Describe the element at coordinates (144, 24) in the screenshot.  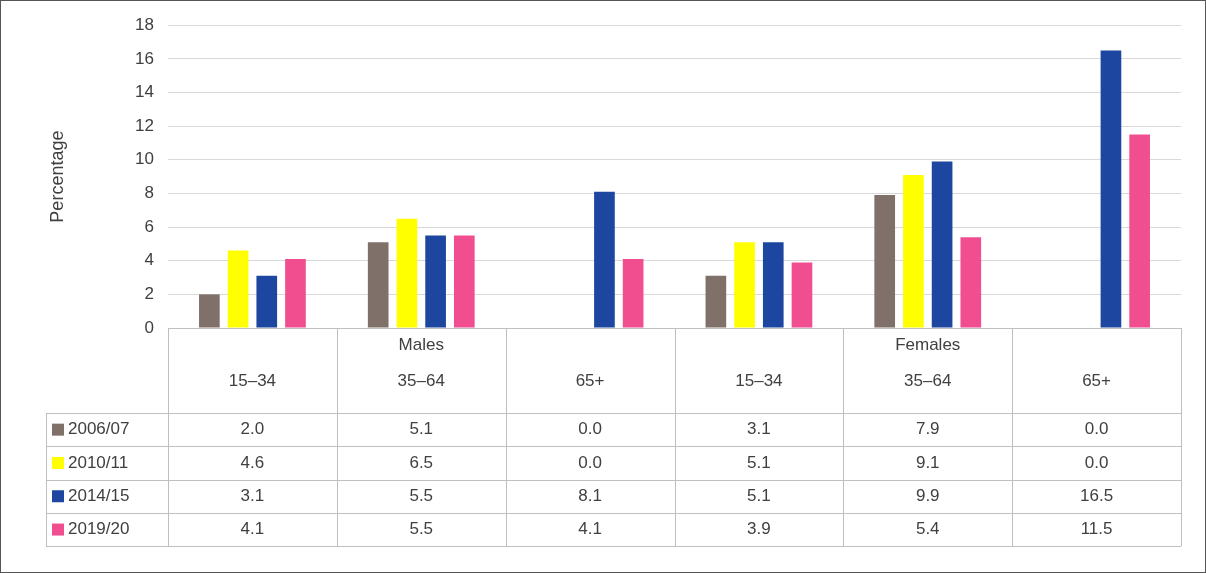
I see `y-tick-label: 18` at that location.